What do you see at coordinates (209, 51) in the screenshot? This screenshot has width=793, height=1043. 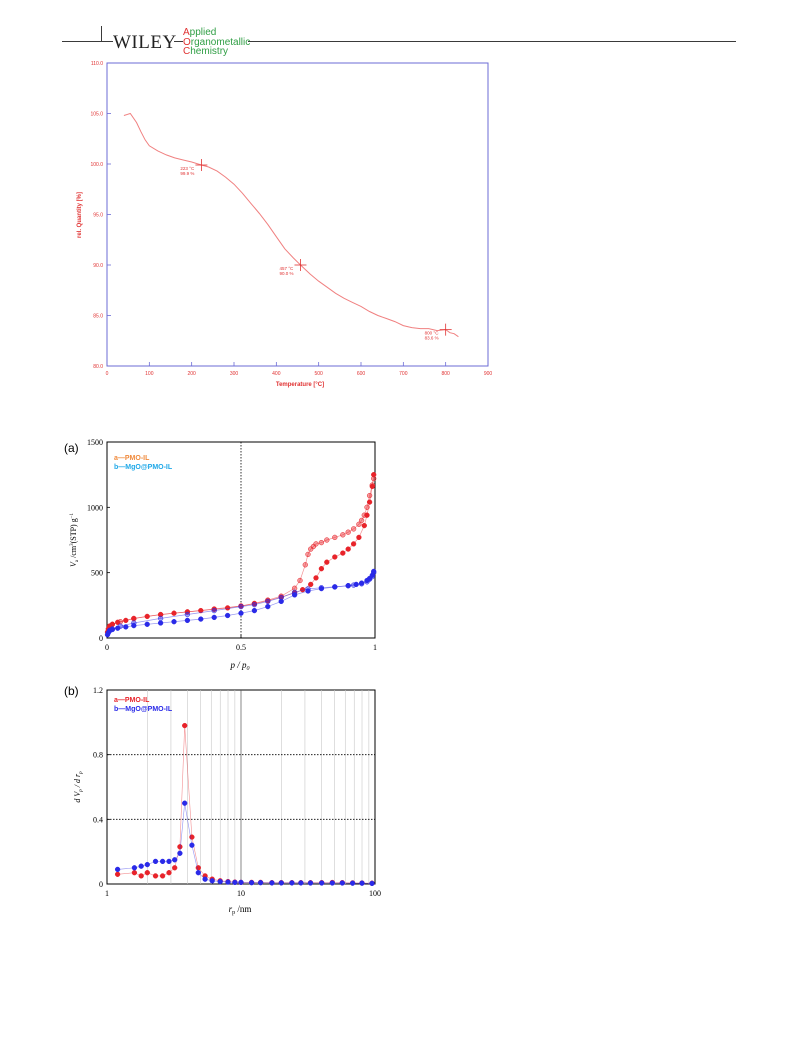 I see `journal-rest-3: hemistry` at bounding box center [209, 51].